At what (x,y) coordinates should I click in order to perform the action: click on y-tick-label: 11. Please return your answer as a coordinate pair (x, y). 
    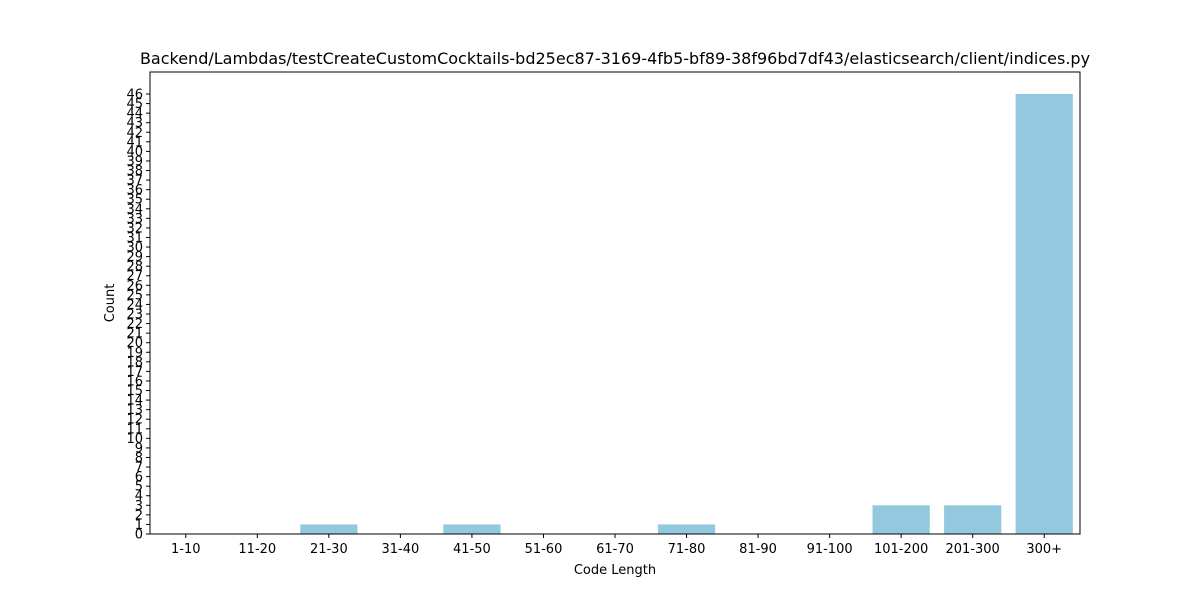
    Looking at the image, I should click on (134, 429).